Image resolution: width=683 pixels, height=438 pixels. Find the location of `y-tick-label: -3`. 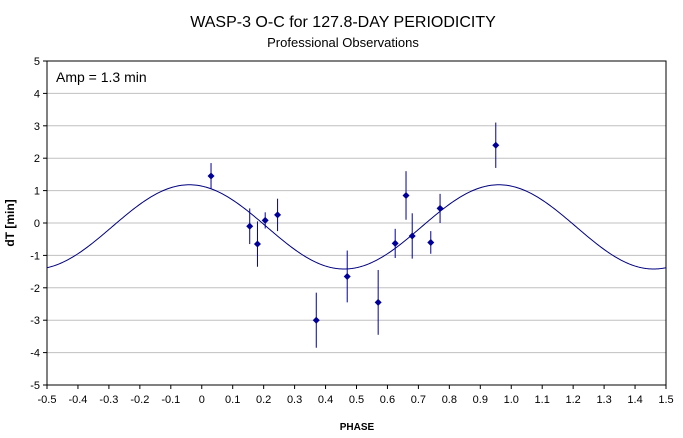

y-tick-label: -3 is located at coordinates (35, 321).